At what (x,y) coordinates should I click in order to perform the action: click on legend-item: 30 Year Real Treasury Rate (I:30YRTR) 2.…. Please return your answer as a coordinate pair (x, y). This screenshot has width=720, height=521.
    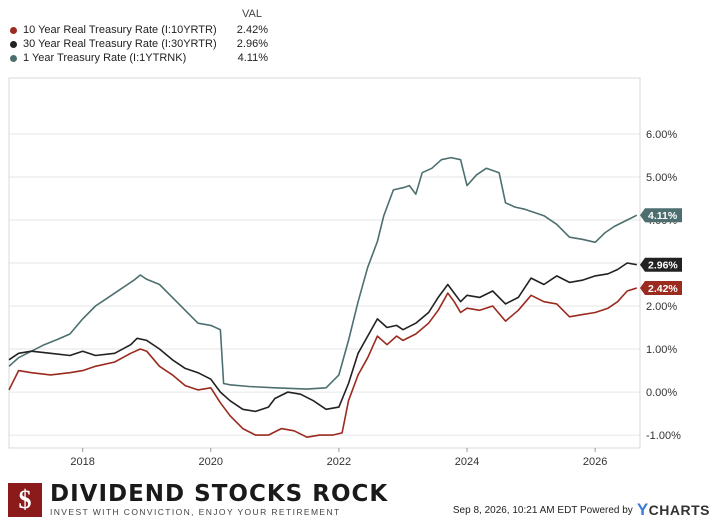
    Looking at the image, I should click on (138, 44).